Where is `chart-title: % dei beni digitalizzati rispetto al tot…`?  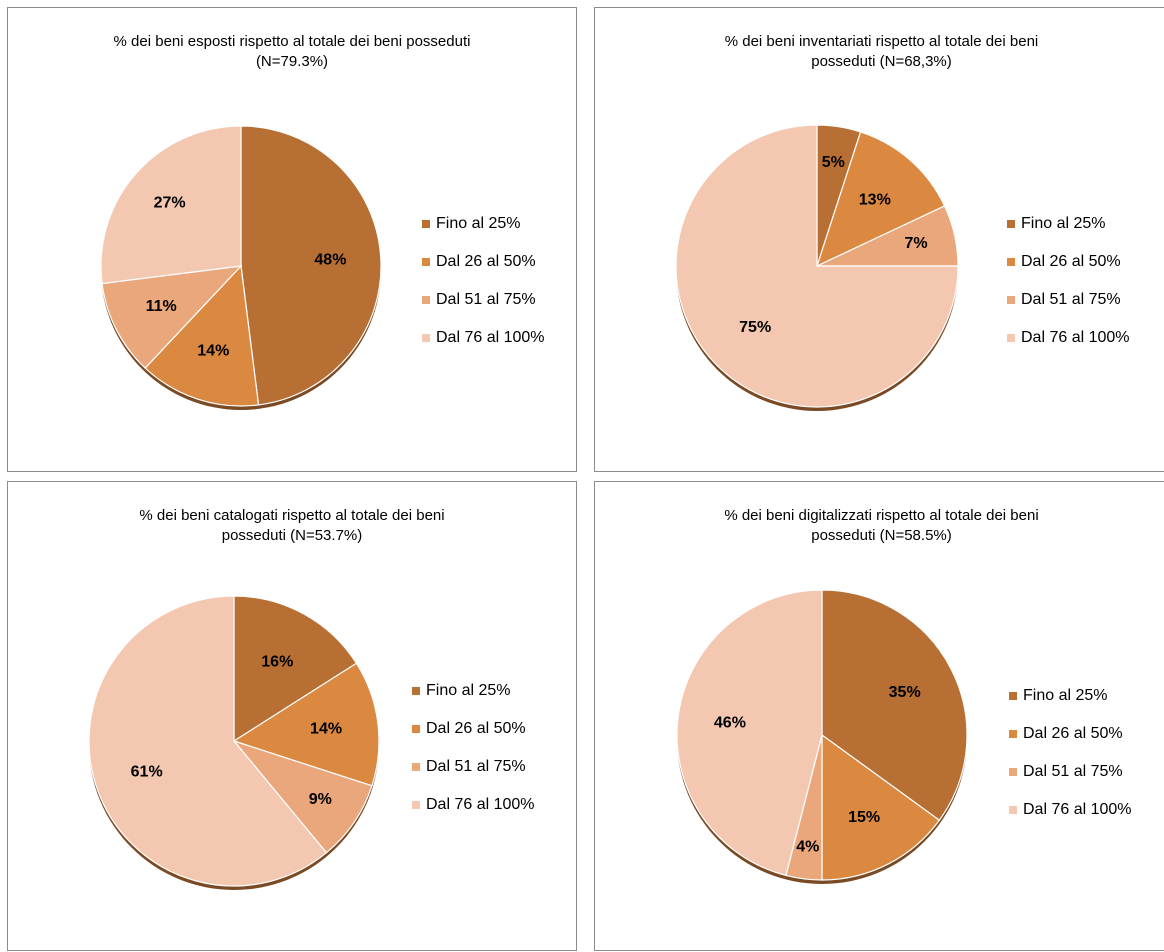
chart-title: % dei beni digitalizzati rispetto al tot… is located at coordinates (879, 526).